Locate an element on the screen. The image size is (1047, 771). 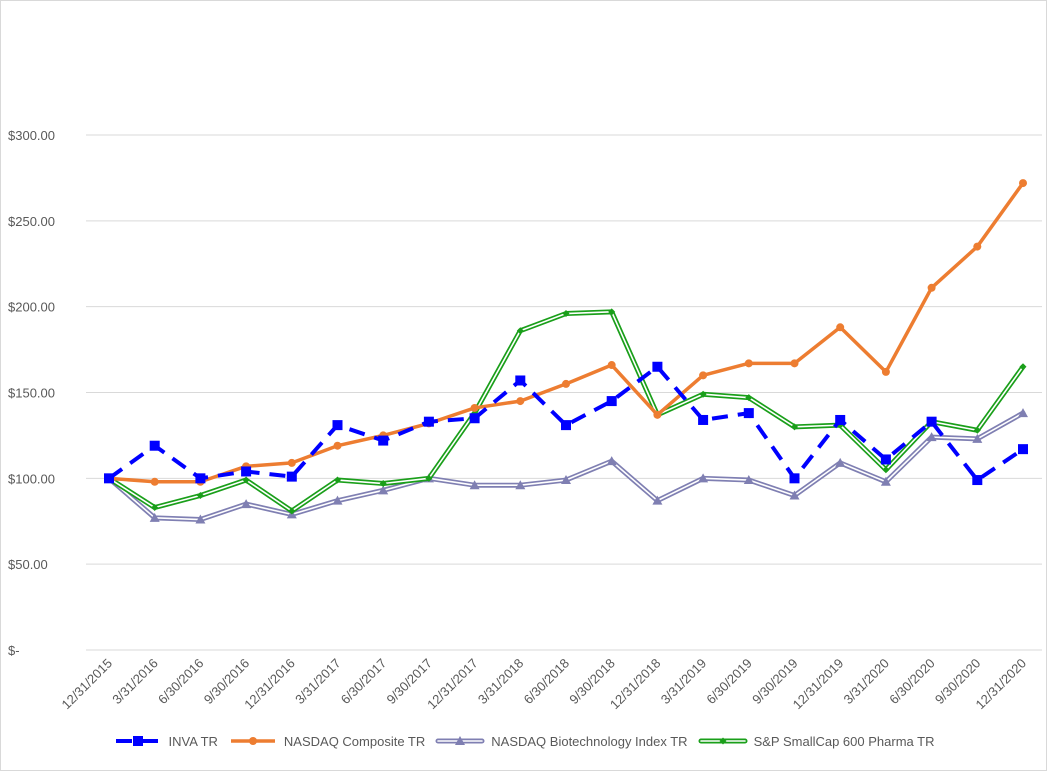
x-tick-label: 12/31/2015 is located at coordinates (86, 684).